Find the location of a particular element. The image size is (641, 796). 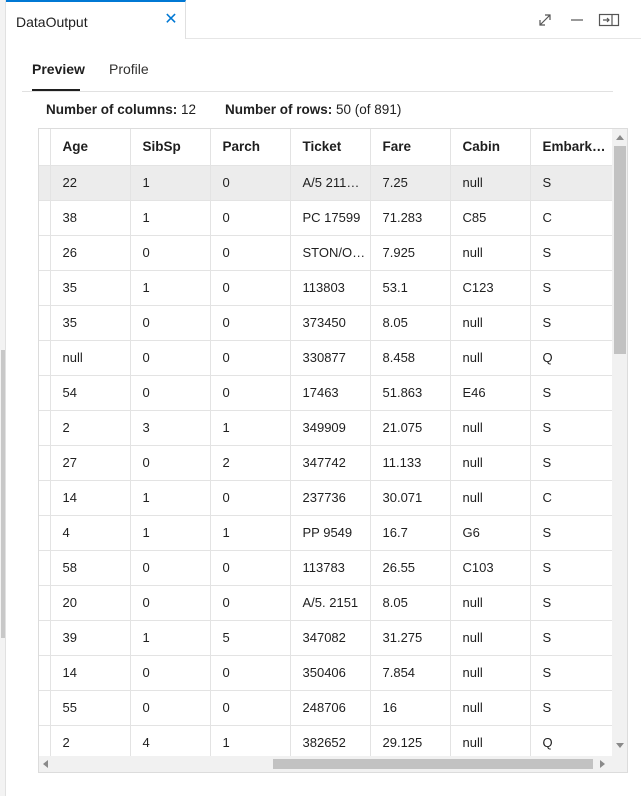

table-cell: 350406 is located at coordinates (330, 673).